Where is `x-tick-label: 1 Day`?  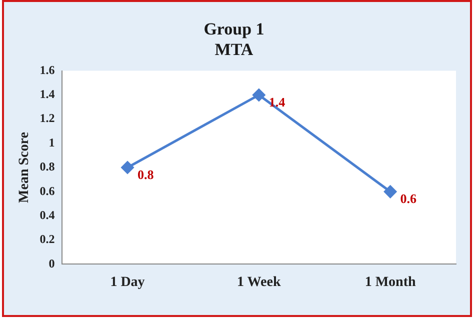 x-tick-label: 1 Day is located at coordinates (127, 282).